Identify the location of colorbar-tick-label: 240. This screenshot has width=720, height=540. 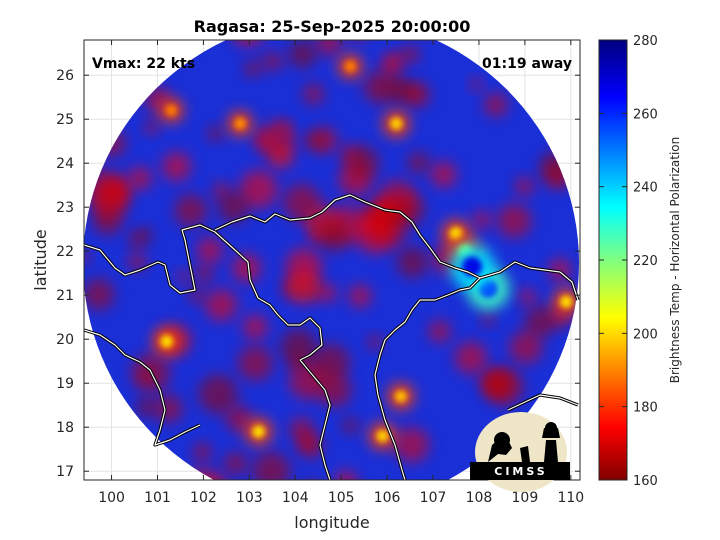
(645, 188).